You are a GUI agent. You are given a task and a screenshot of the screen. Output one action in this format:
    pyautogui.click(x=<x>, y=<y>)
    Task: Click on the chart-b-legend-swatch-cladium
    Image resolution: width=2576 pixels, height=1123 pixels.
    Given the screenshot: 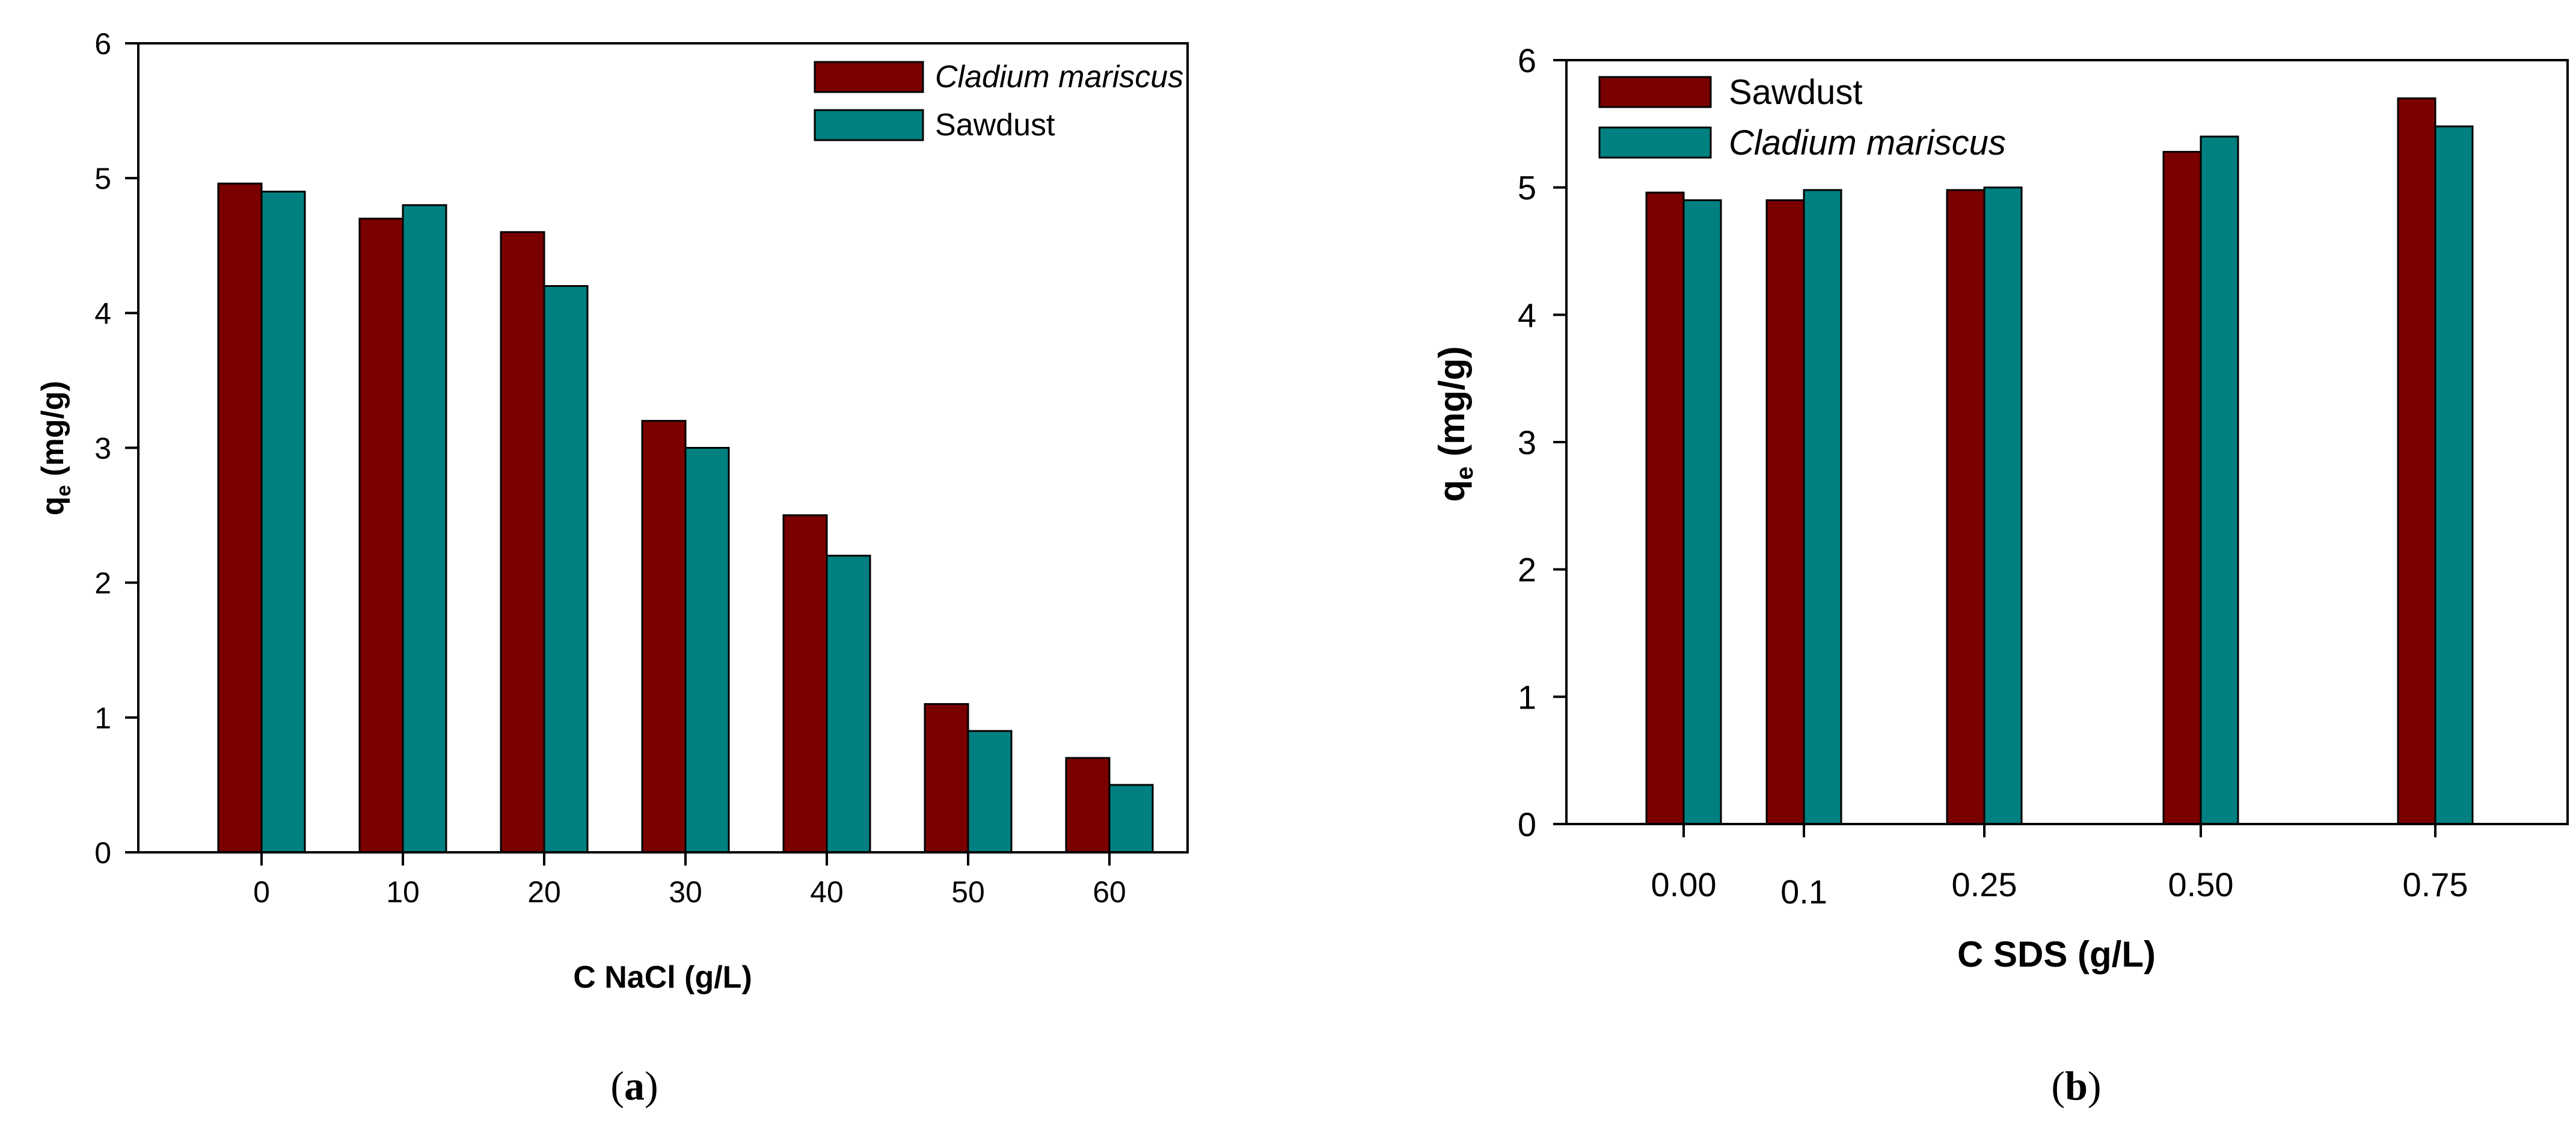 What is the action you would take?
    pyautogui.click(x=1655, y=142)
    